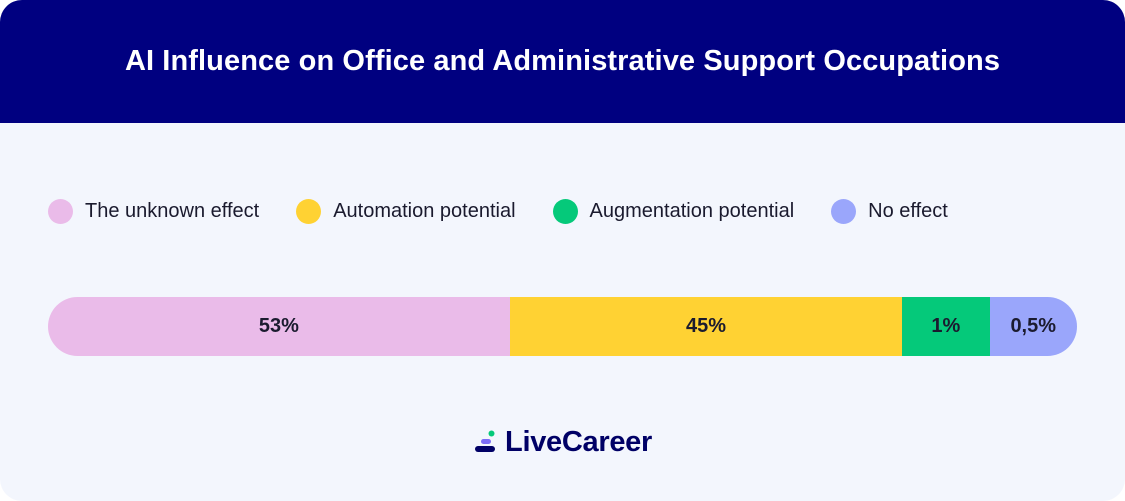 This screenshot has width=1125, height=501. I want to click on bar-segment-automation-potential: 45%, so click(706, 326).